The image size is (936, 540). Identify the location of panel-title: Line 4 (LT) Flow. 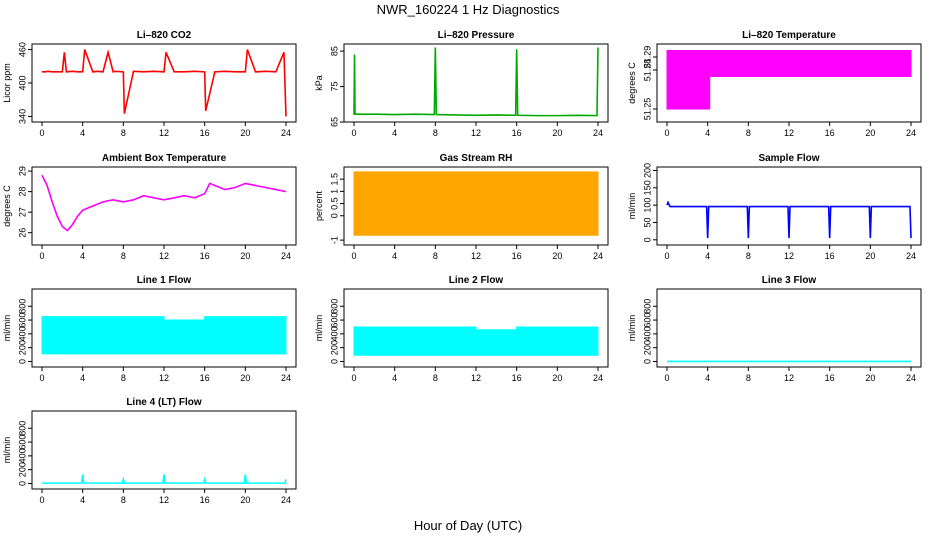
(164, 402).